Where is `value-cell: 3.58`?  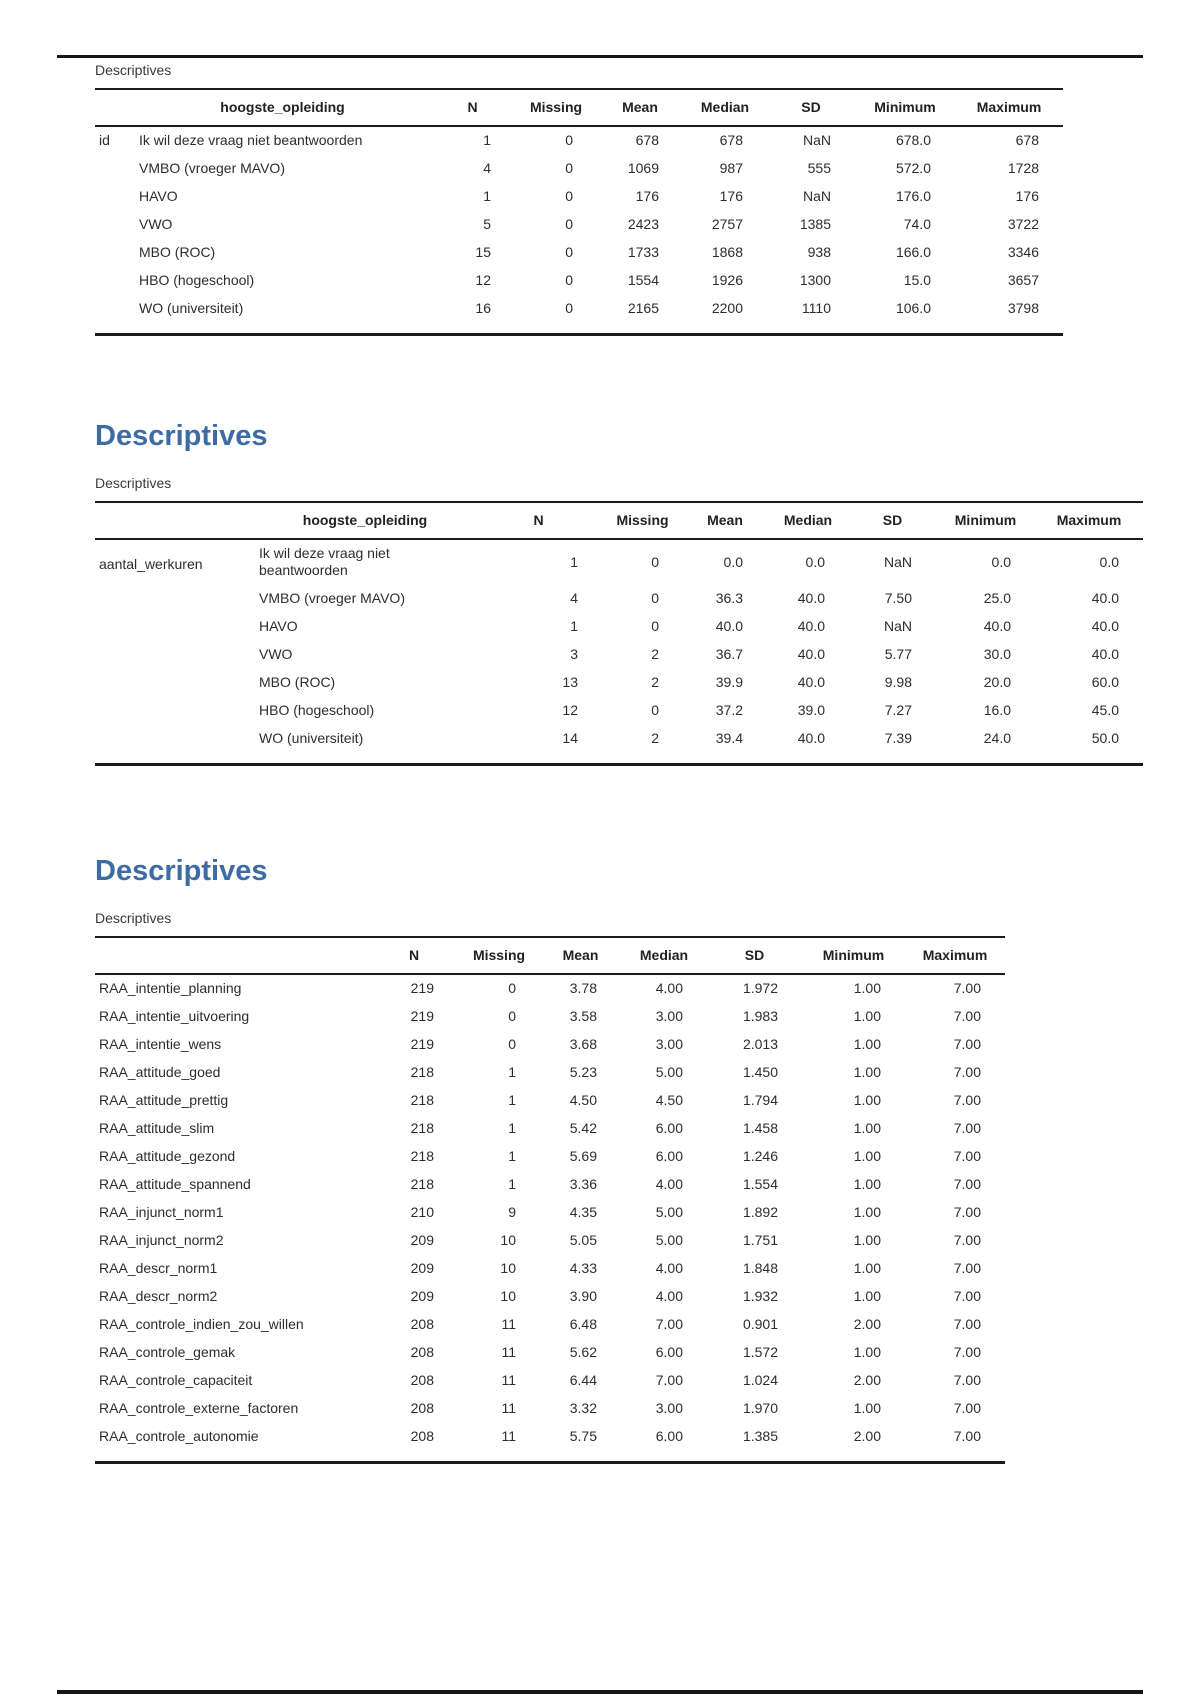
value-cell: 3.58 is located at coordinates (583, 1016).